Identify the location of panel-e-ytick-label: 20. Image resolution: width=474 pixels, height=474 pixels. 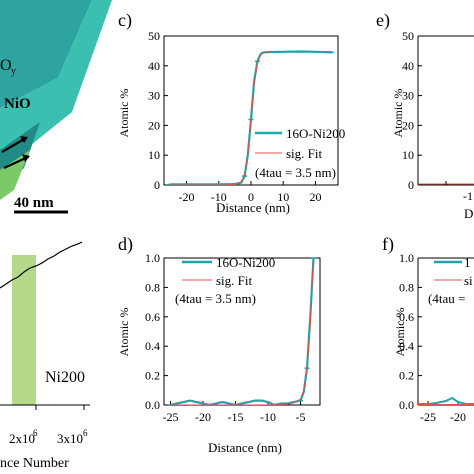
(408, 125).